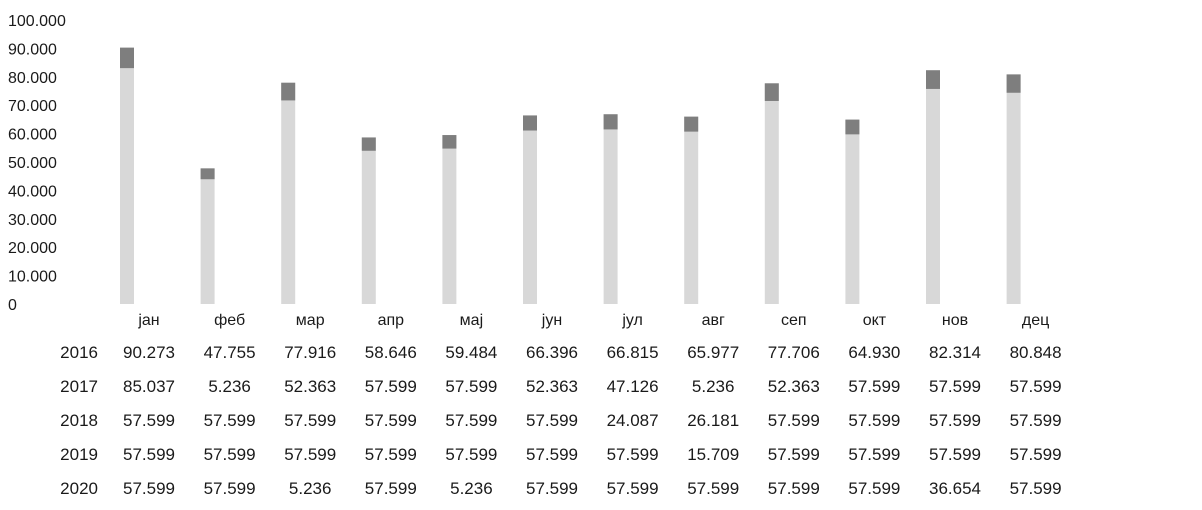  What do you see at coordinates (32, 135) in the screenshot?
I see `y-tick-label: 60.000` at bounding box center [32, 135].